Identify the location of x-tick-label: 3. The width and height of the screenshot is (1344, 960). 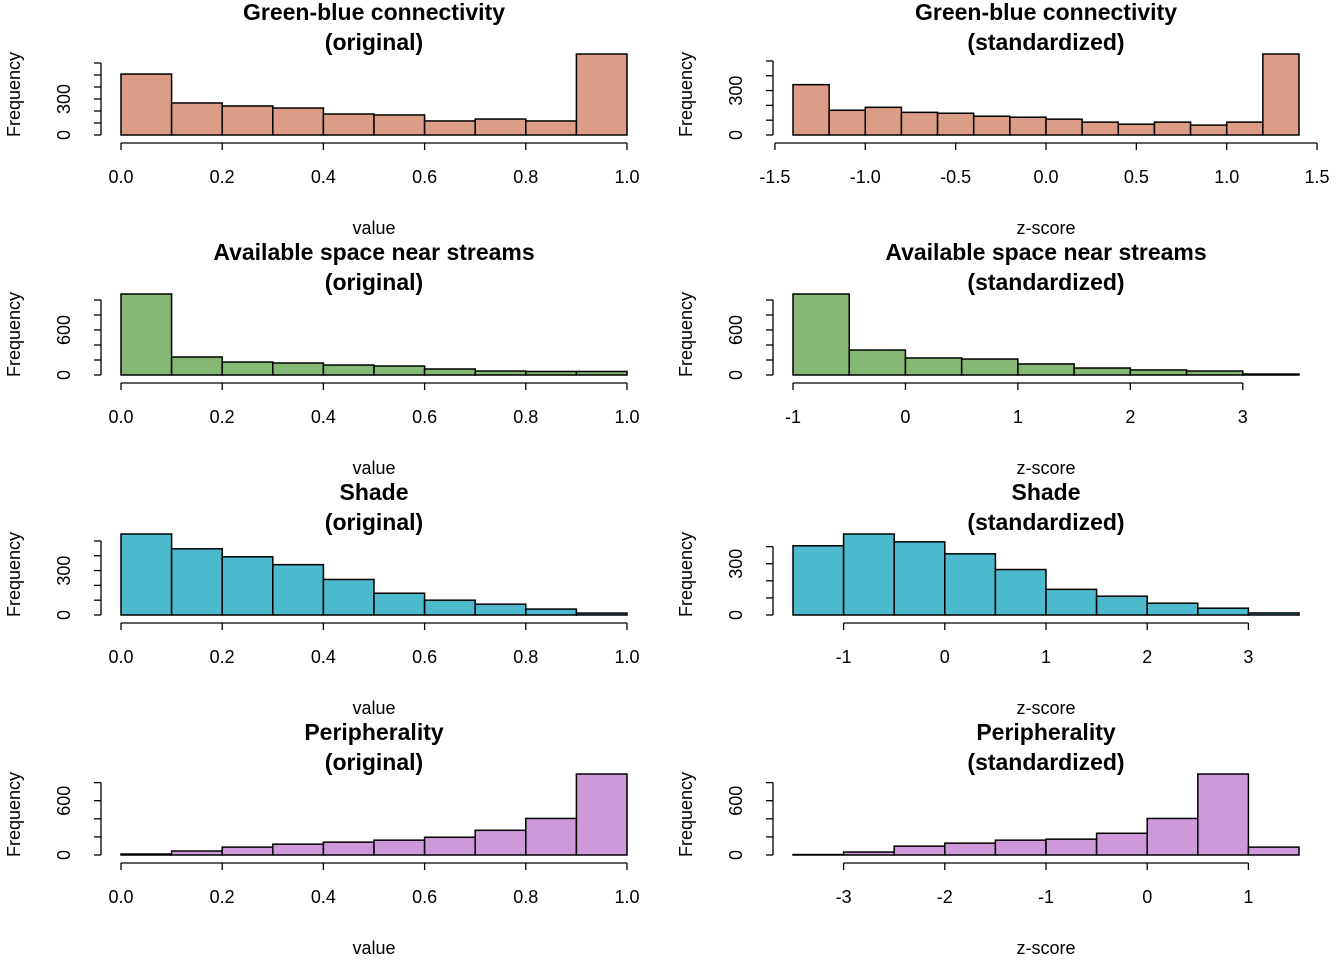
(1243, 417).